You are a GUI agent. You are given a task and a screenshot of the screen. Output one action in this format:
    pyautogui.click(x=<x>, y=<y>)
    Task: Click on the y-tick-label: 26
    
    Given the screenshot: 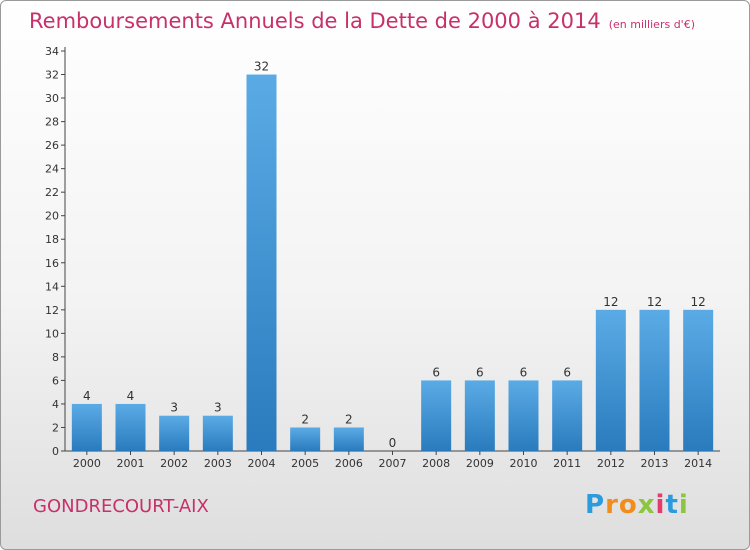 What is the action you would take?
    pyautogui.click(x=52, y=145)
    